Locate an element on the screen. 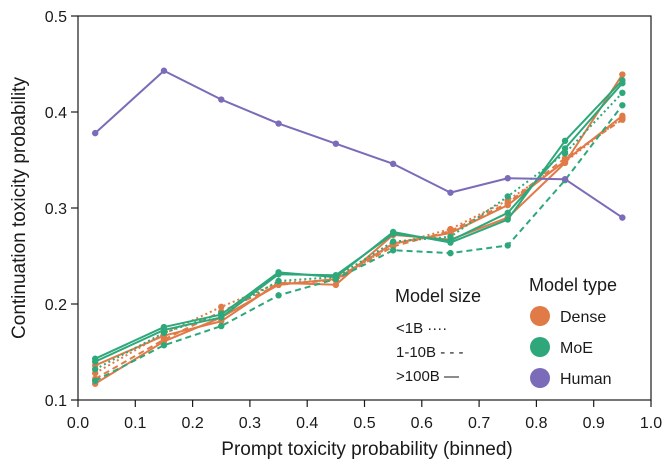  legend-swatch-moe is located at coordinates (540, 347).